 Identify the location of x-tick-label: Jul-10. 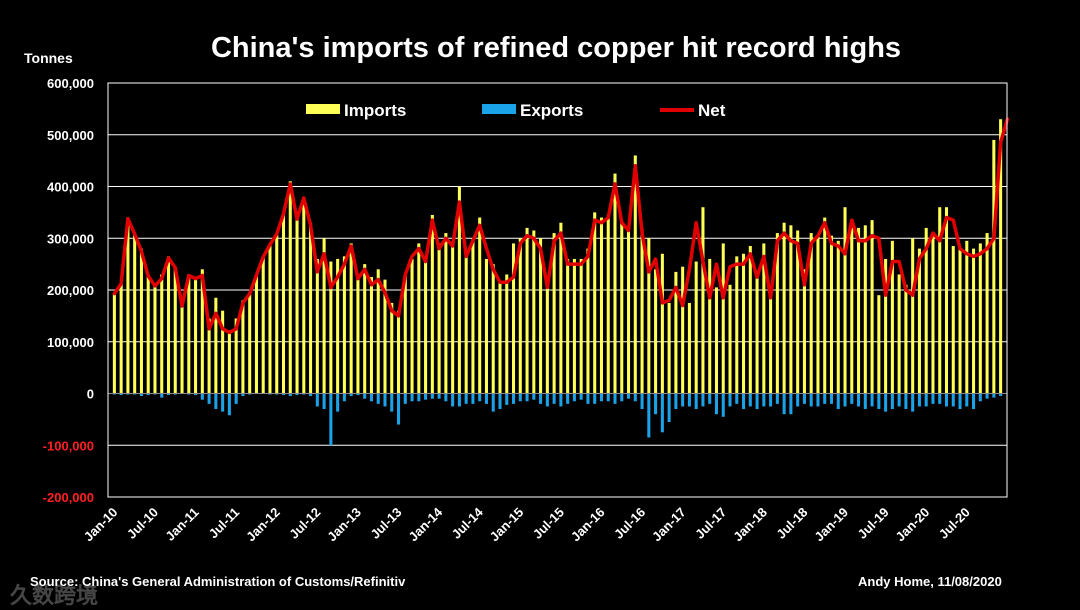
(142, 523).